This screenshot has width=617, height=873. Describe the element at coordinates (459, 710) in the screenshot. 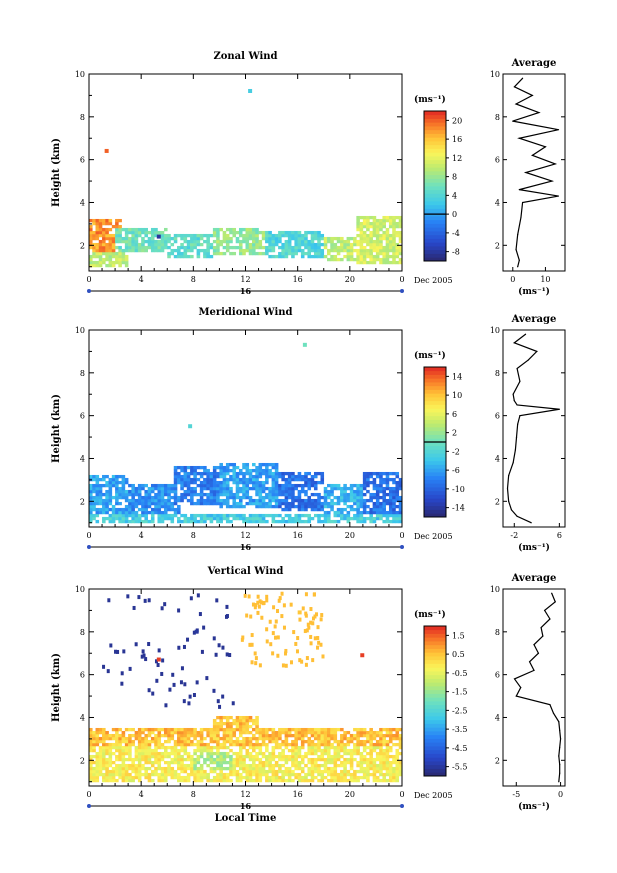

I see `colorbar-tick-label: -2.5` at that location.